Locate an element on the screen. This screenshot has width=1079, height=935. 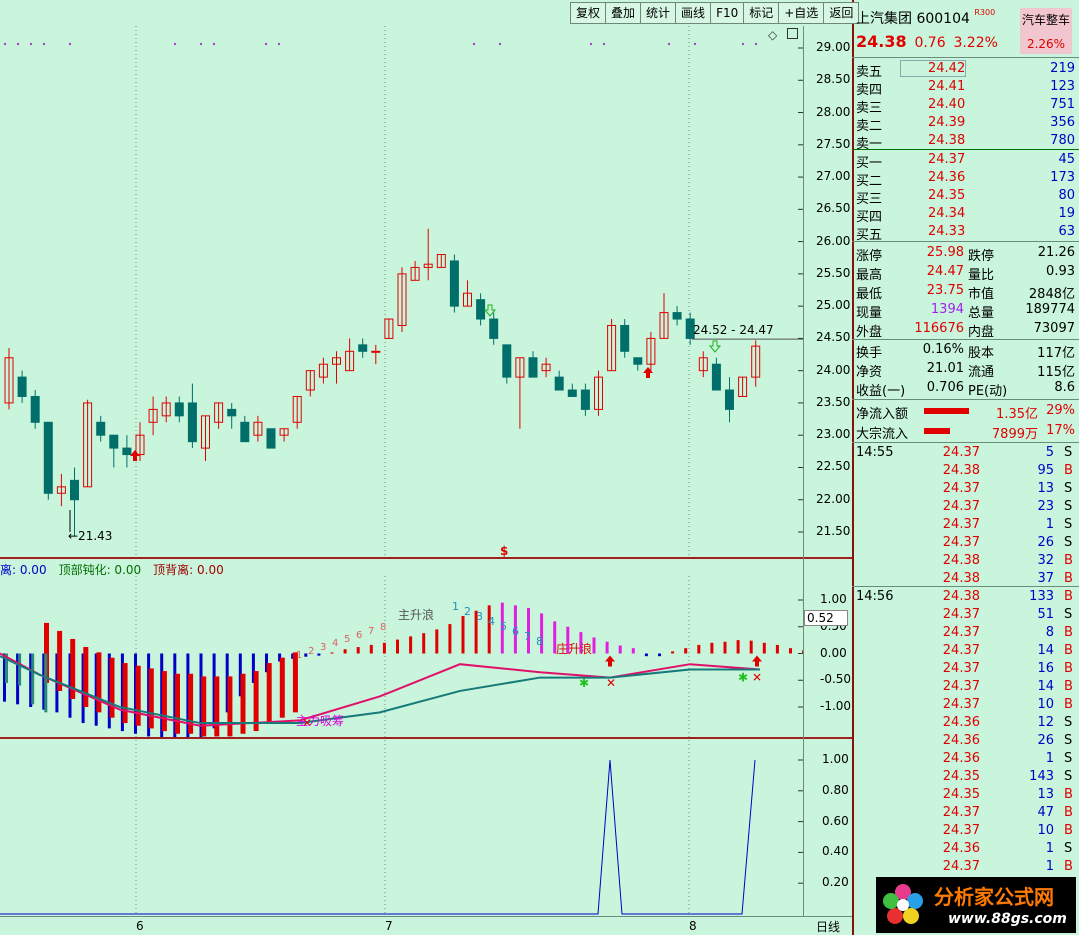
star-signal-icon: ✱ is located at coordinates (743, 678).